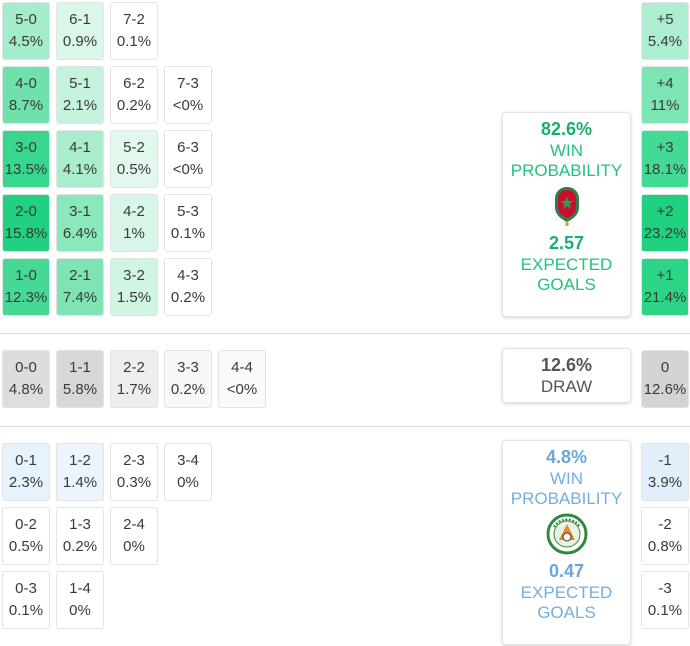  What do you see at coordinates (26, 482) in the screenshot?
I see `probability-label: 2.3%` at bounding box center [26, 482].